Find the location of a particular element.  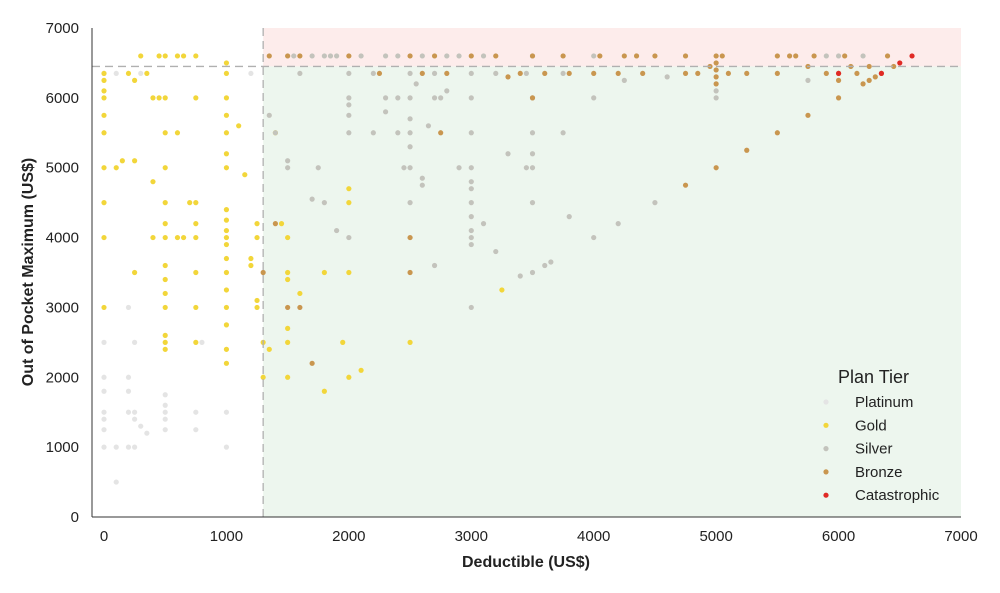

x-tick-label: 6000 is located at coordinates (838, 536).